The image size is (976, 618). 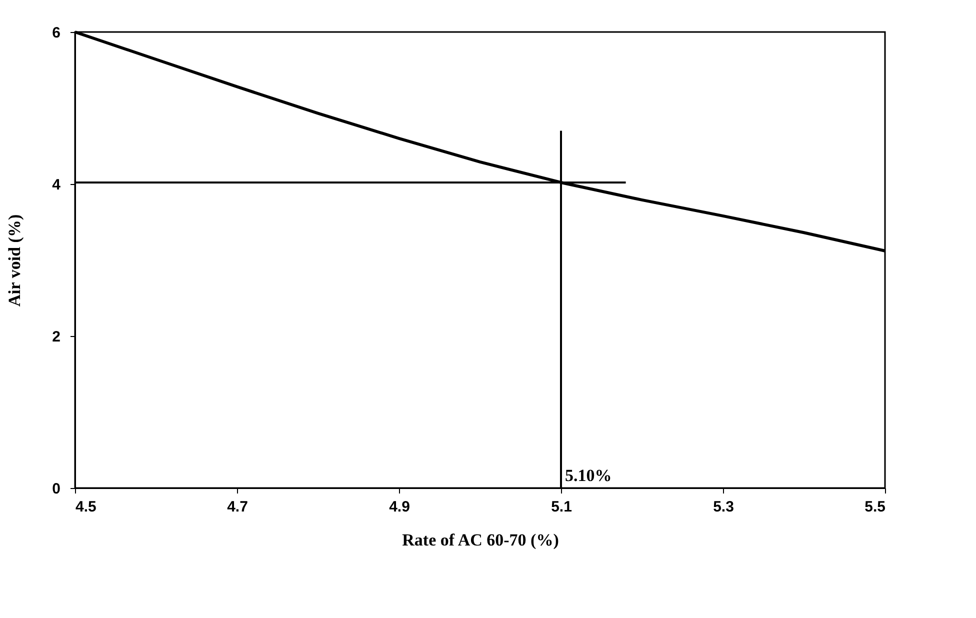 What do you see at coordinates (56, 33) in the screenshot?
I see `y-tick-label: 6` at bounding box center [56, 33].